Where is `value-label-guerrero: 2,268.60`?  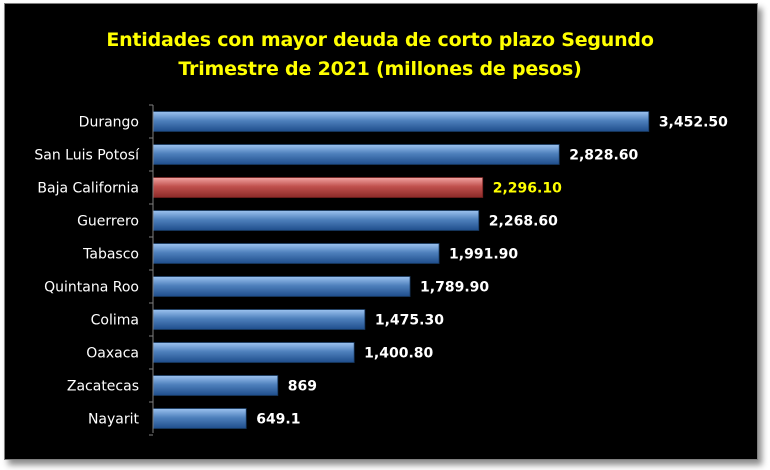
value-label-guerrero: 2,268.60 is located at coordinates (523, 222).